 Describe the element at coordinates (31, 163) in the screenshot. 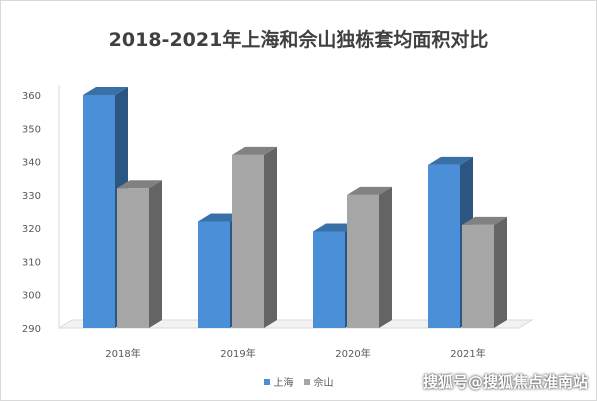

I see `y-tick-label: 340` at that location.